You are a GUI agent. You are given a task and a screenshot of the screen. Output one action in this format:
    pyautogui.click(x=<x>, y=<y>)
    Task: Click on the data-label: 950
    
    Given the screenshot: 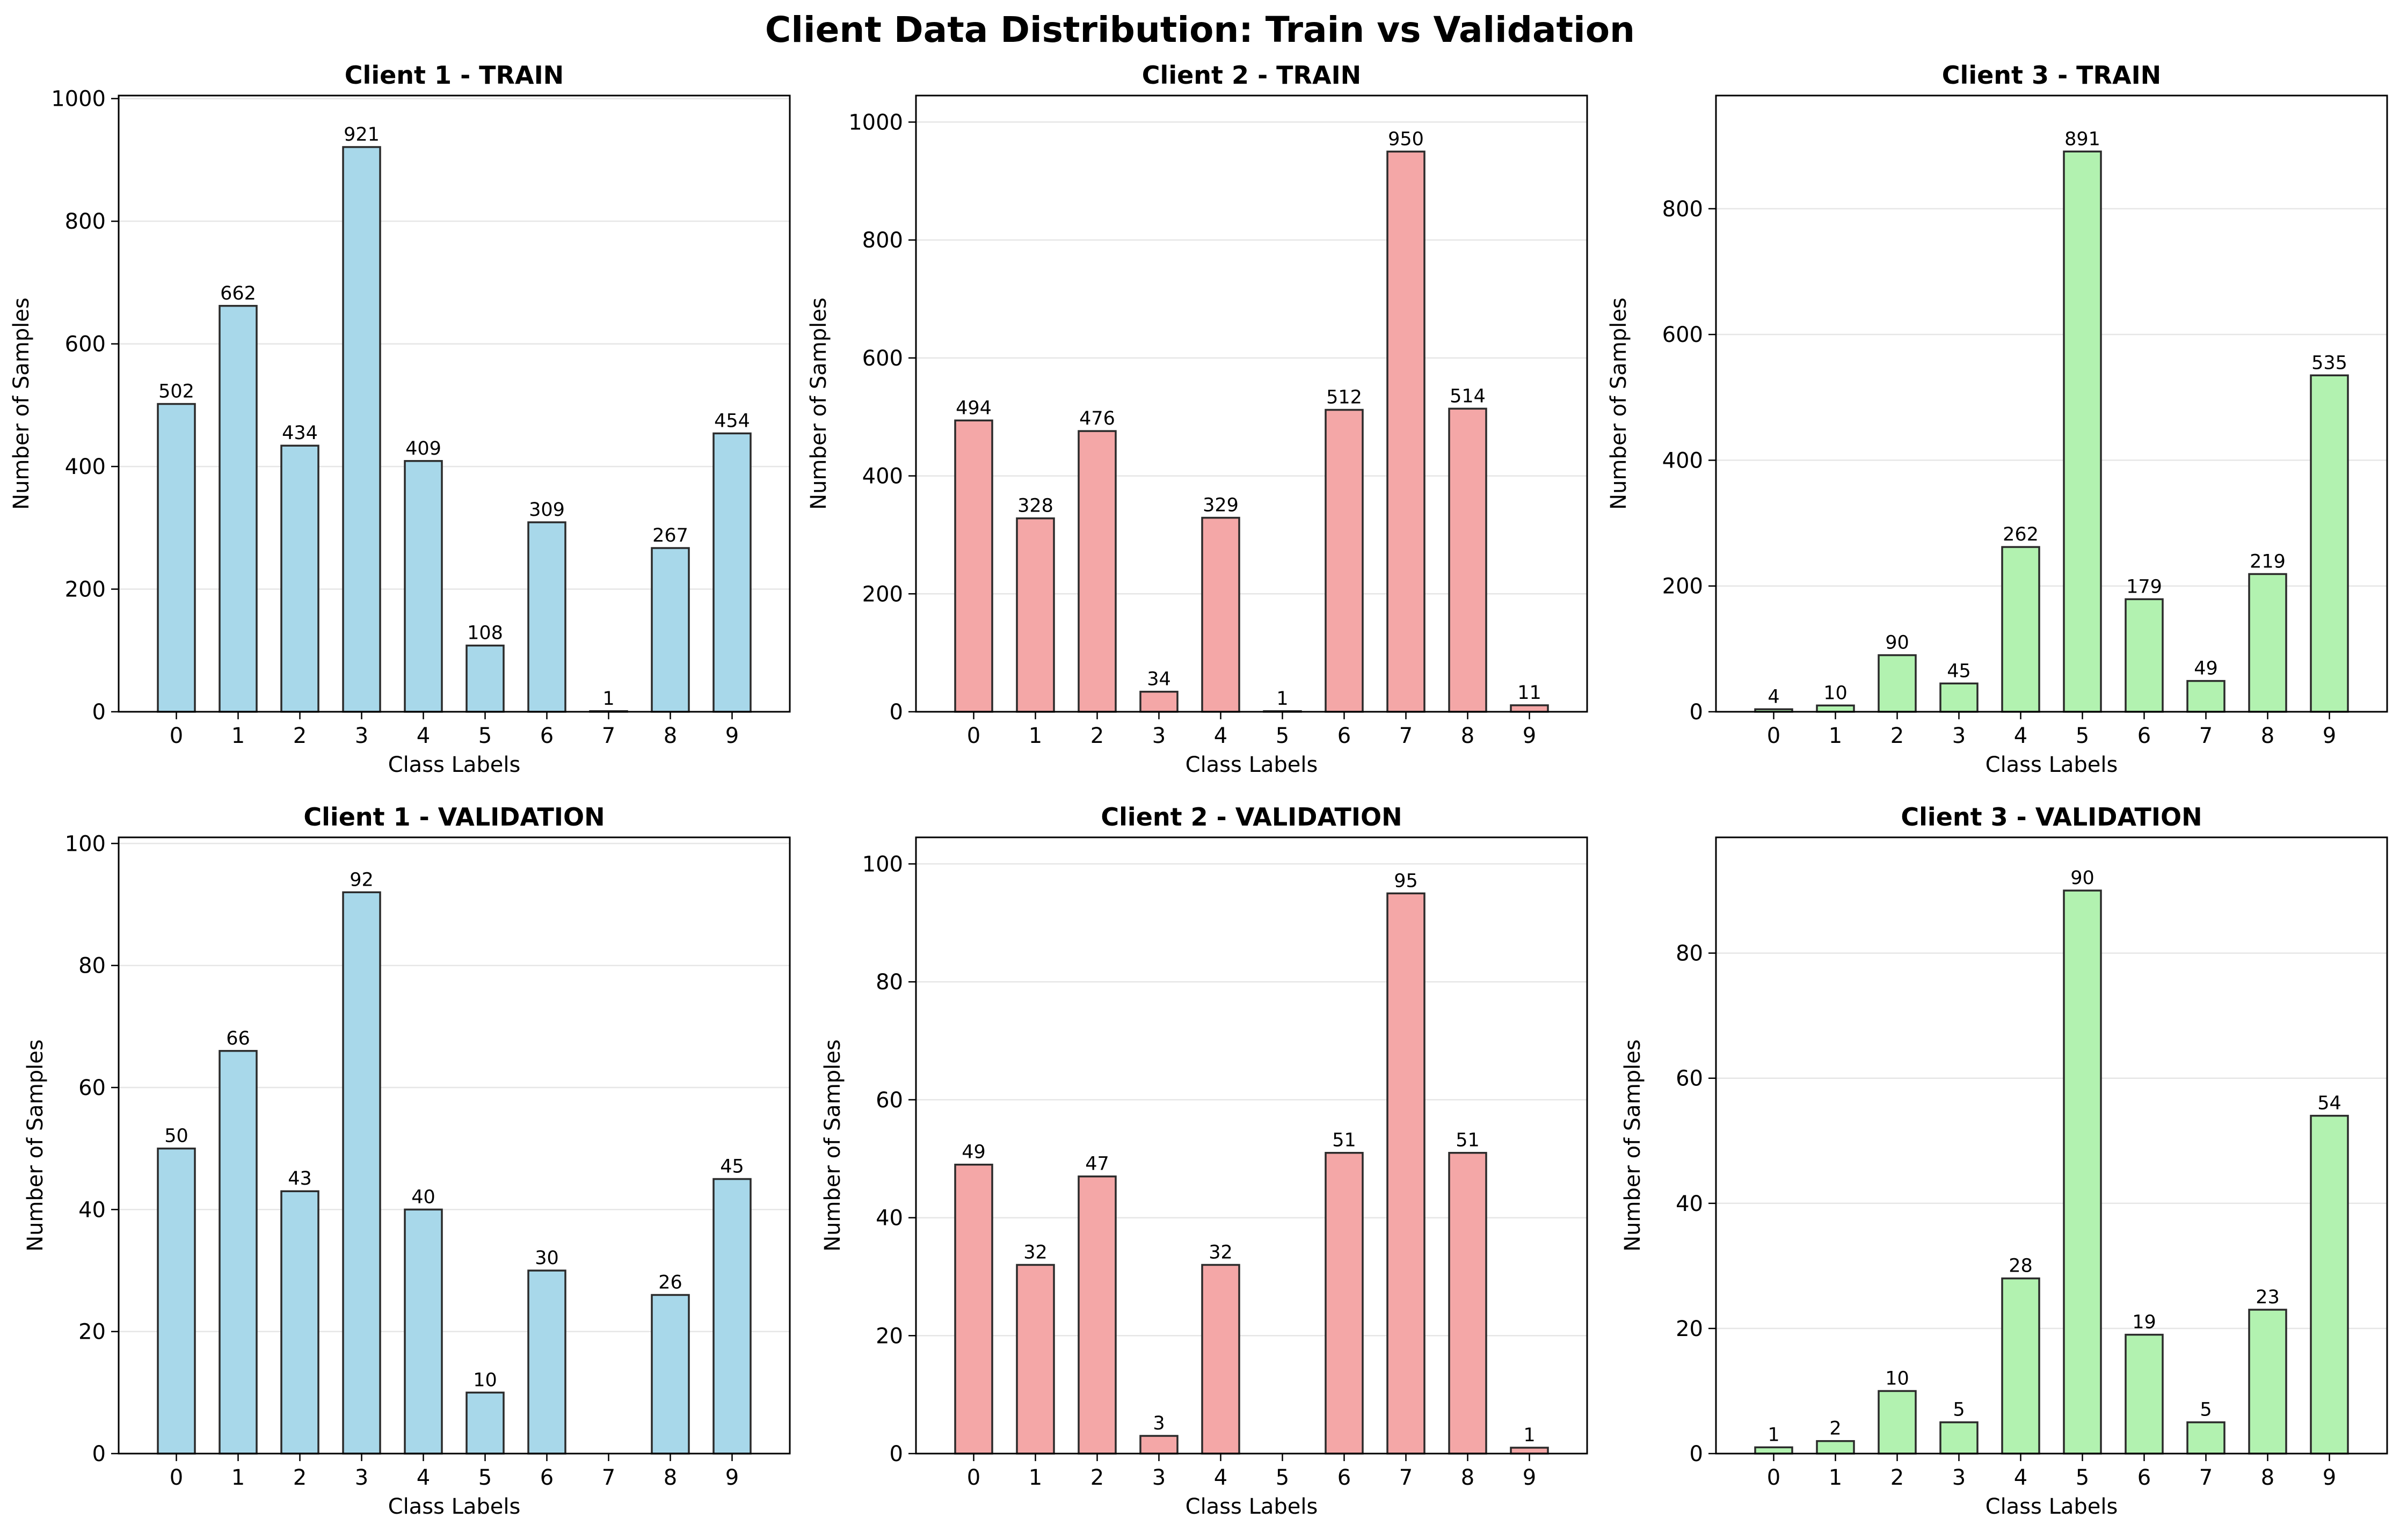 What is the action you would take?
    pyautogui.click(x=1406, y=139)
    